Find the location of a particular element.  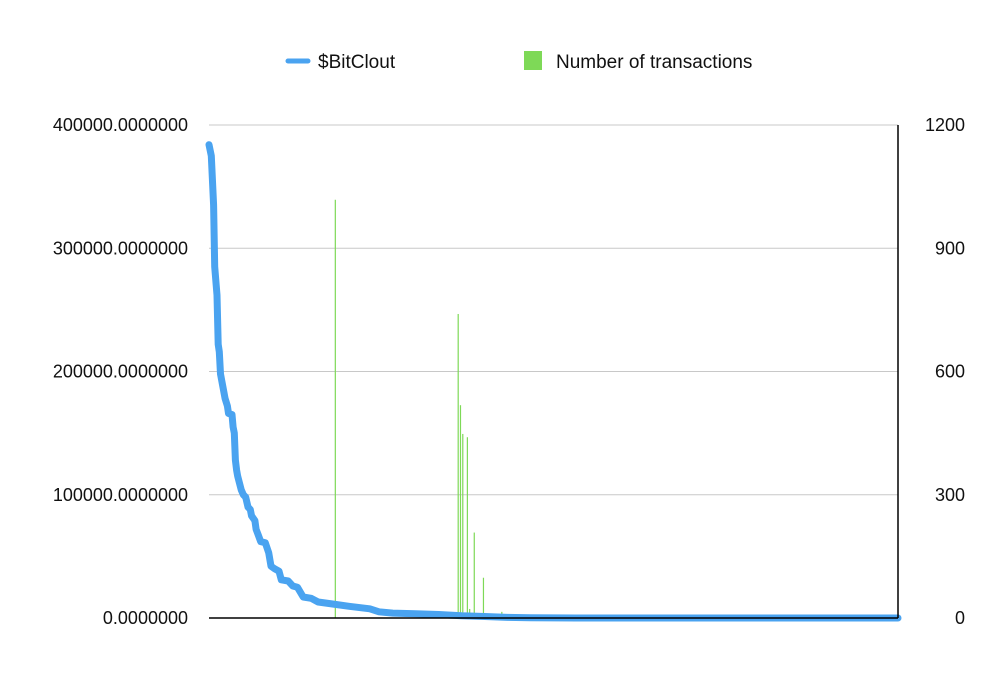

y-tick-right: 900 is located at coordinates (950, 248).